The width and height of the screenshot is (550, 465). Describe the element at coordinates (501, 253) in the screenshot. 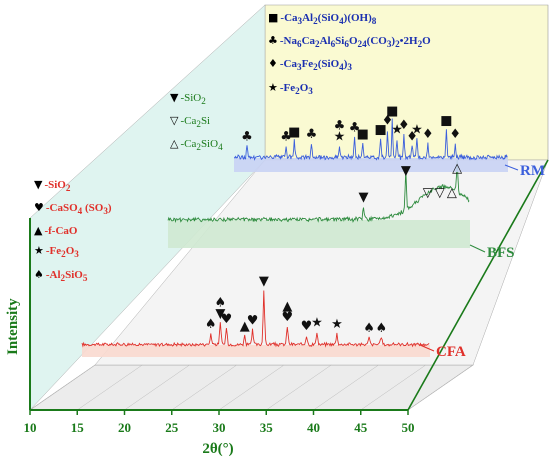

I see `series-label-bfs: BFS` at that location.